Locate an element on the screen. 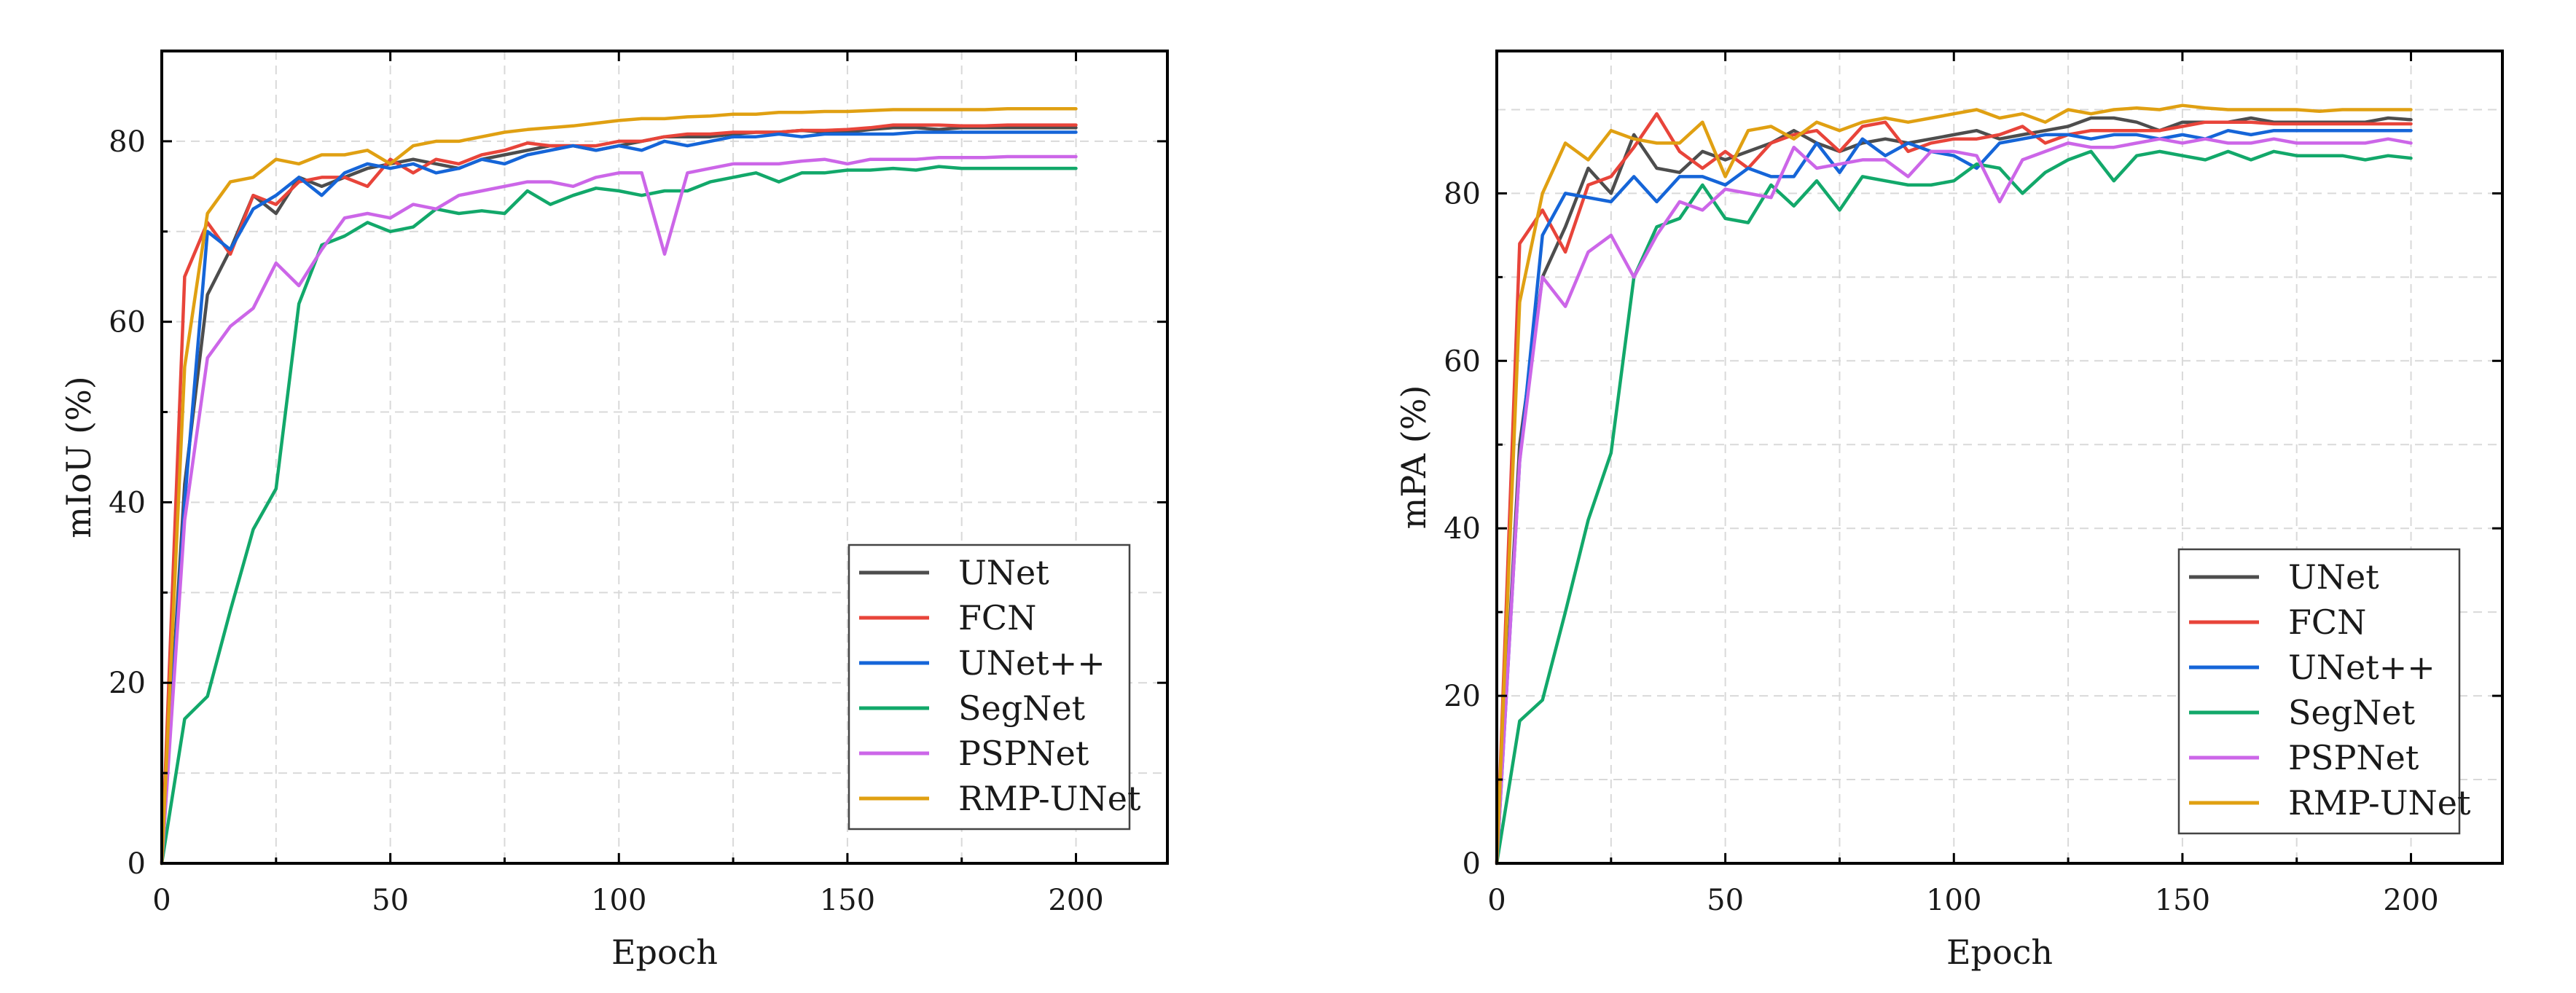 This screenshot has height=993, width=2576. chart1-x-tick-label: 150 is located at coordinates (847, 900).